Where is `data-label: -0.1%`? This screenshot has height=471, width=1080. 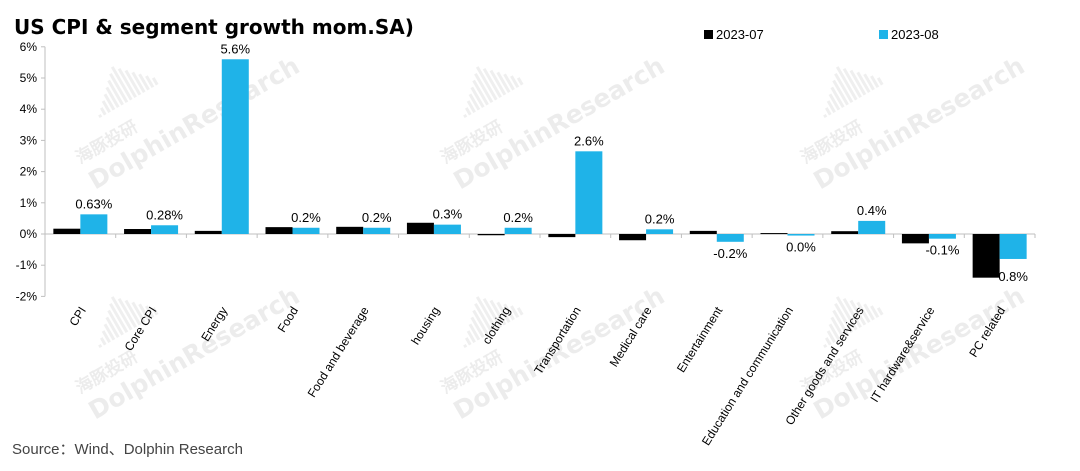
data-label: -0.1% is located at coordinates (942, 250).